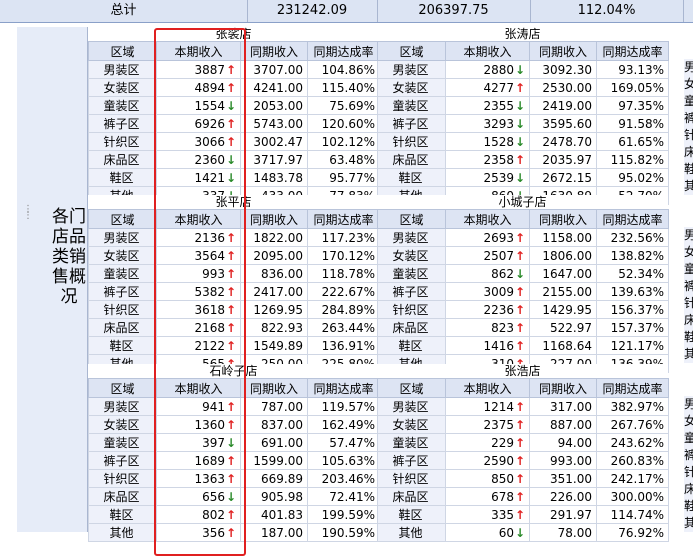  Describe the element at coordinates (523, 424) in the screenshot. I see `table-row: 女装区 2375↑ 887.00 267.76%` at that location.